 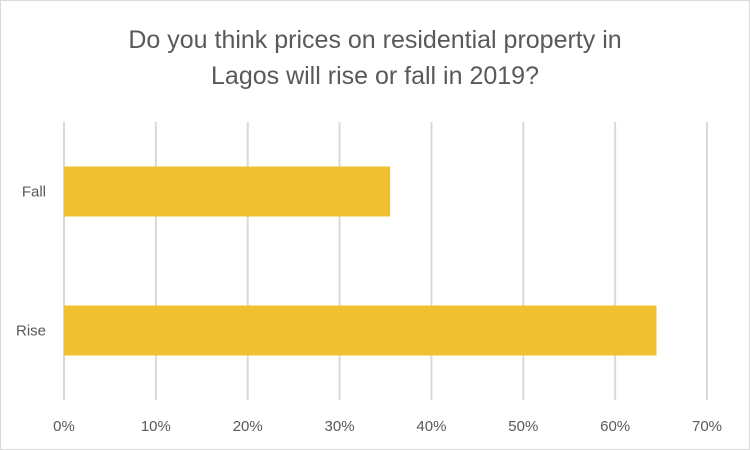 I want to click on x-tick-label: 10%, so click(x=156, y=426).